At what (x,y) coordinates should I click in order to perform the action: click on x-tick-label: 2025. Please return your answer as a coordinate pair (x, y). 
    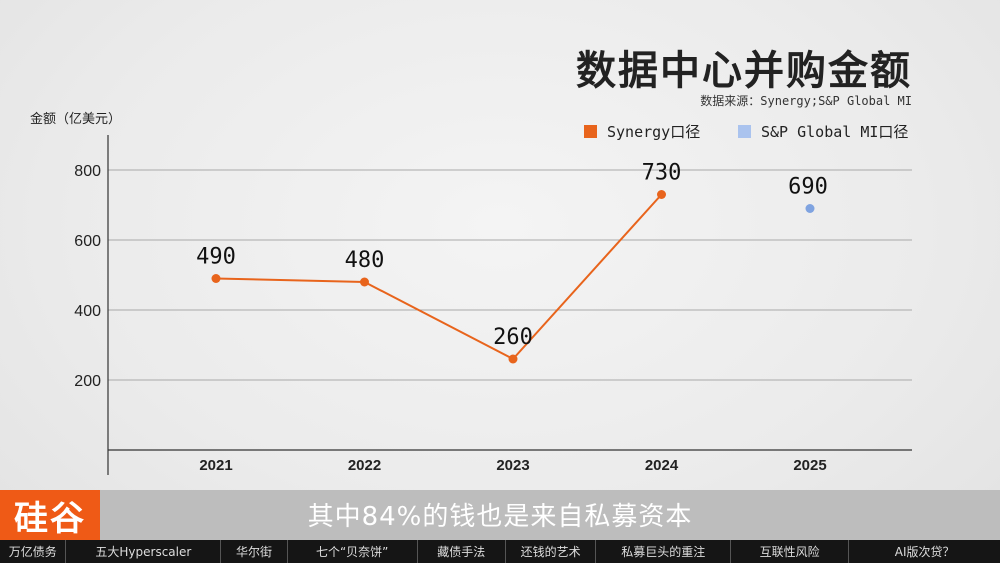
    Looking at the image, I should click on (809, 465).